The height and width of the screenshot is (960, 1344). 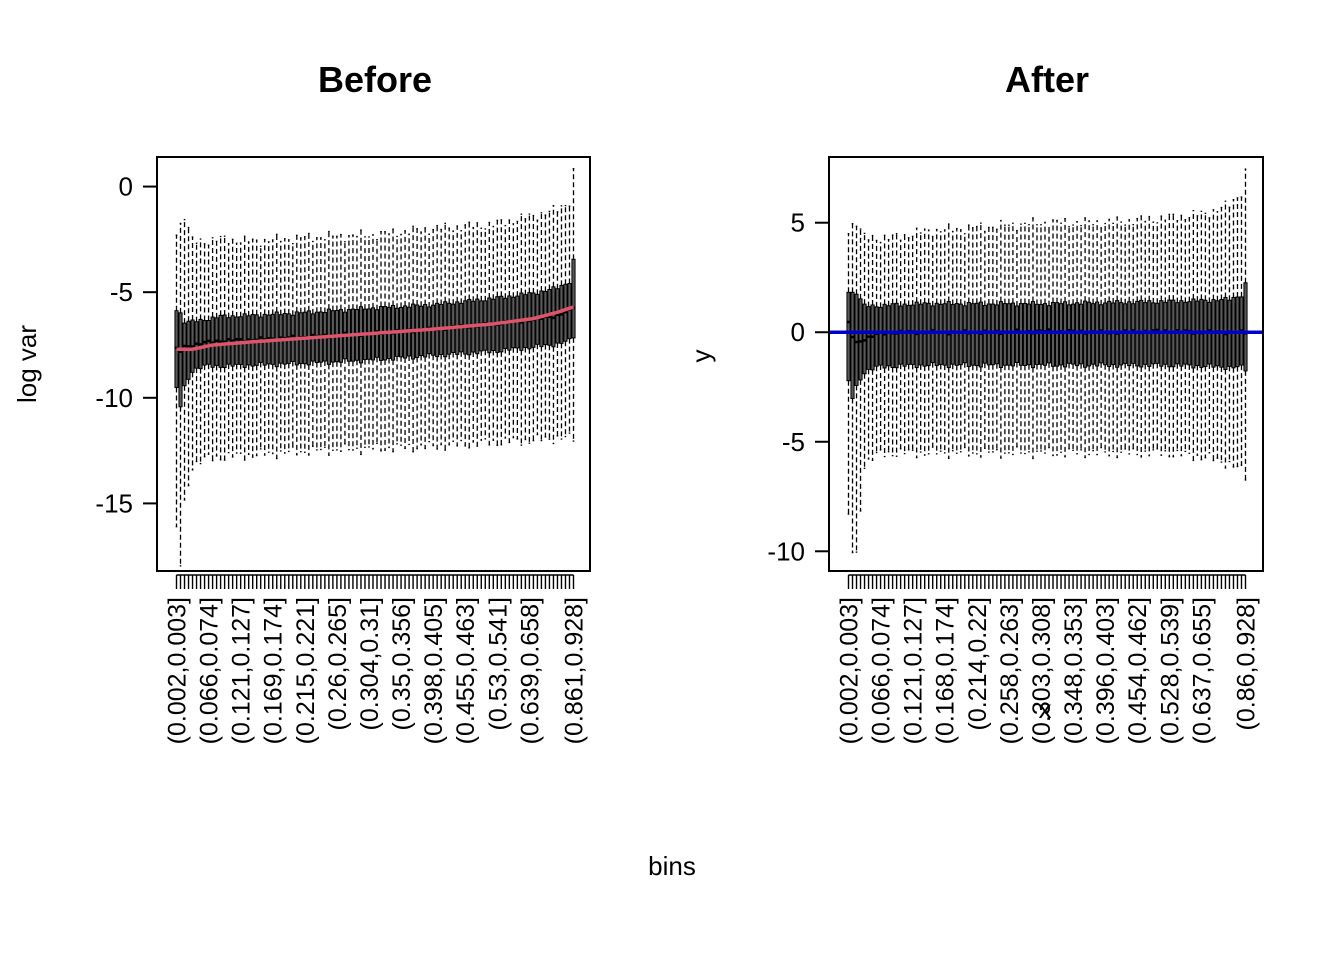 I want to click on after-y-axis: 5 0 -5 -10, so click(x=798, y=387).